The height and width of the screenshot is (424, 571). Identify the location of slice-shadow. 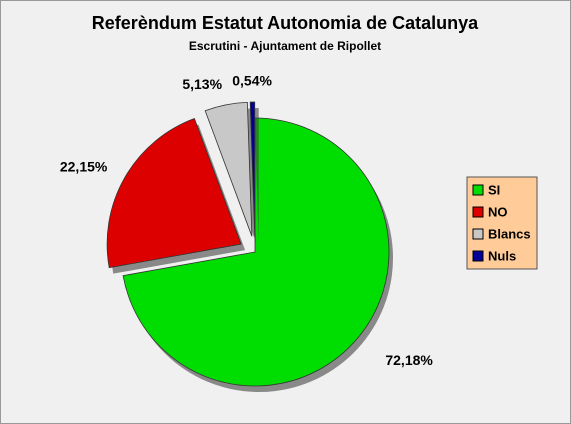
(256, 175).